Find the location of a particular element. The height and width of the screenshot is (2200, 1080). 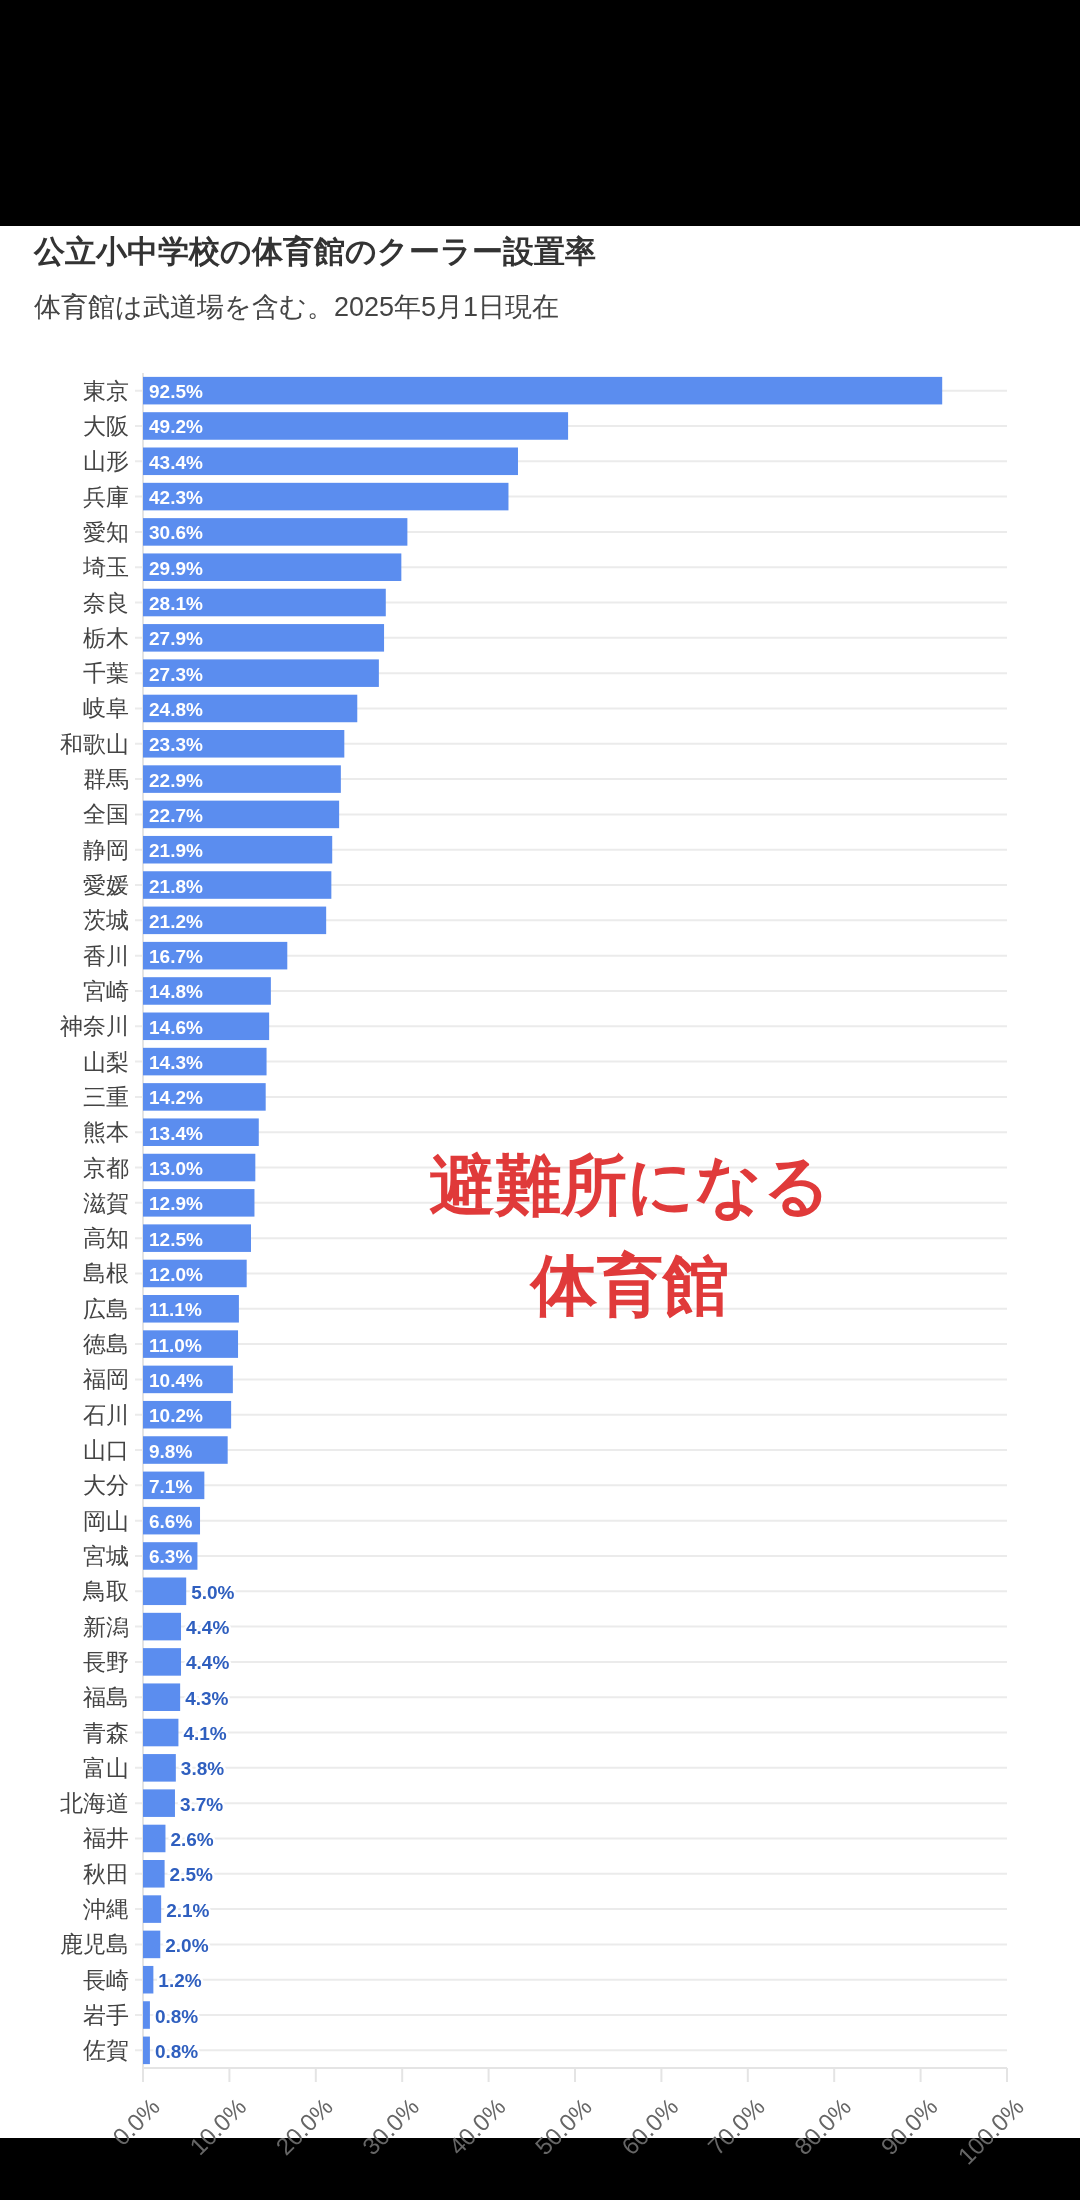

data-label: 13.4% is located at coordinates (176, 1133).